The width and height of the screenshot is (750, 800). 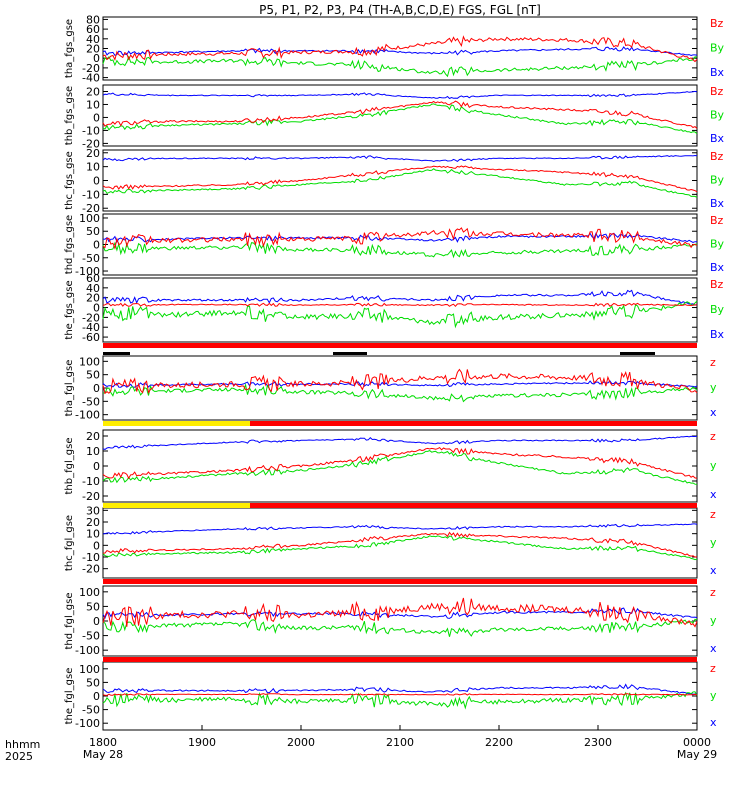 What do you see at coordinates (69, 180) in the screenshot?
I see `y-axis-label: thc_fgs_gse` at bounding box center [69, 180].